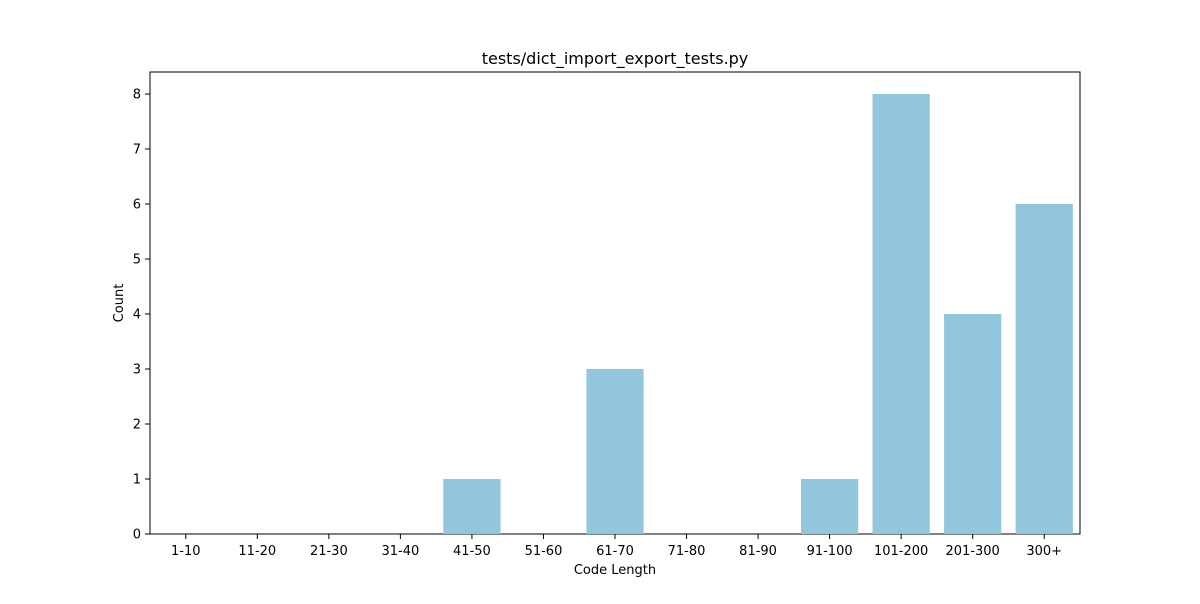 This screenshot has width=1200, height=604. What do you see at coordinates (472, 551) in the screenshot?
I see `x-tick-label: 41-50` at bounding box center [472, 551].